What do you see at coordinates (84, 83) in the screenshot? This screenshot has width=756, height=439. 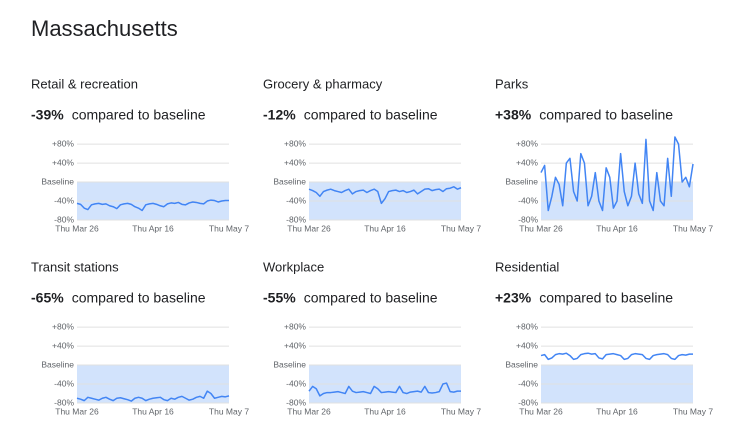 I see `chart-title: Retail & recreation` at bounding box center [84, 83].